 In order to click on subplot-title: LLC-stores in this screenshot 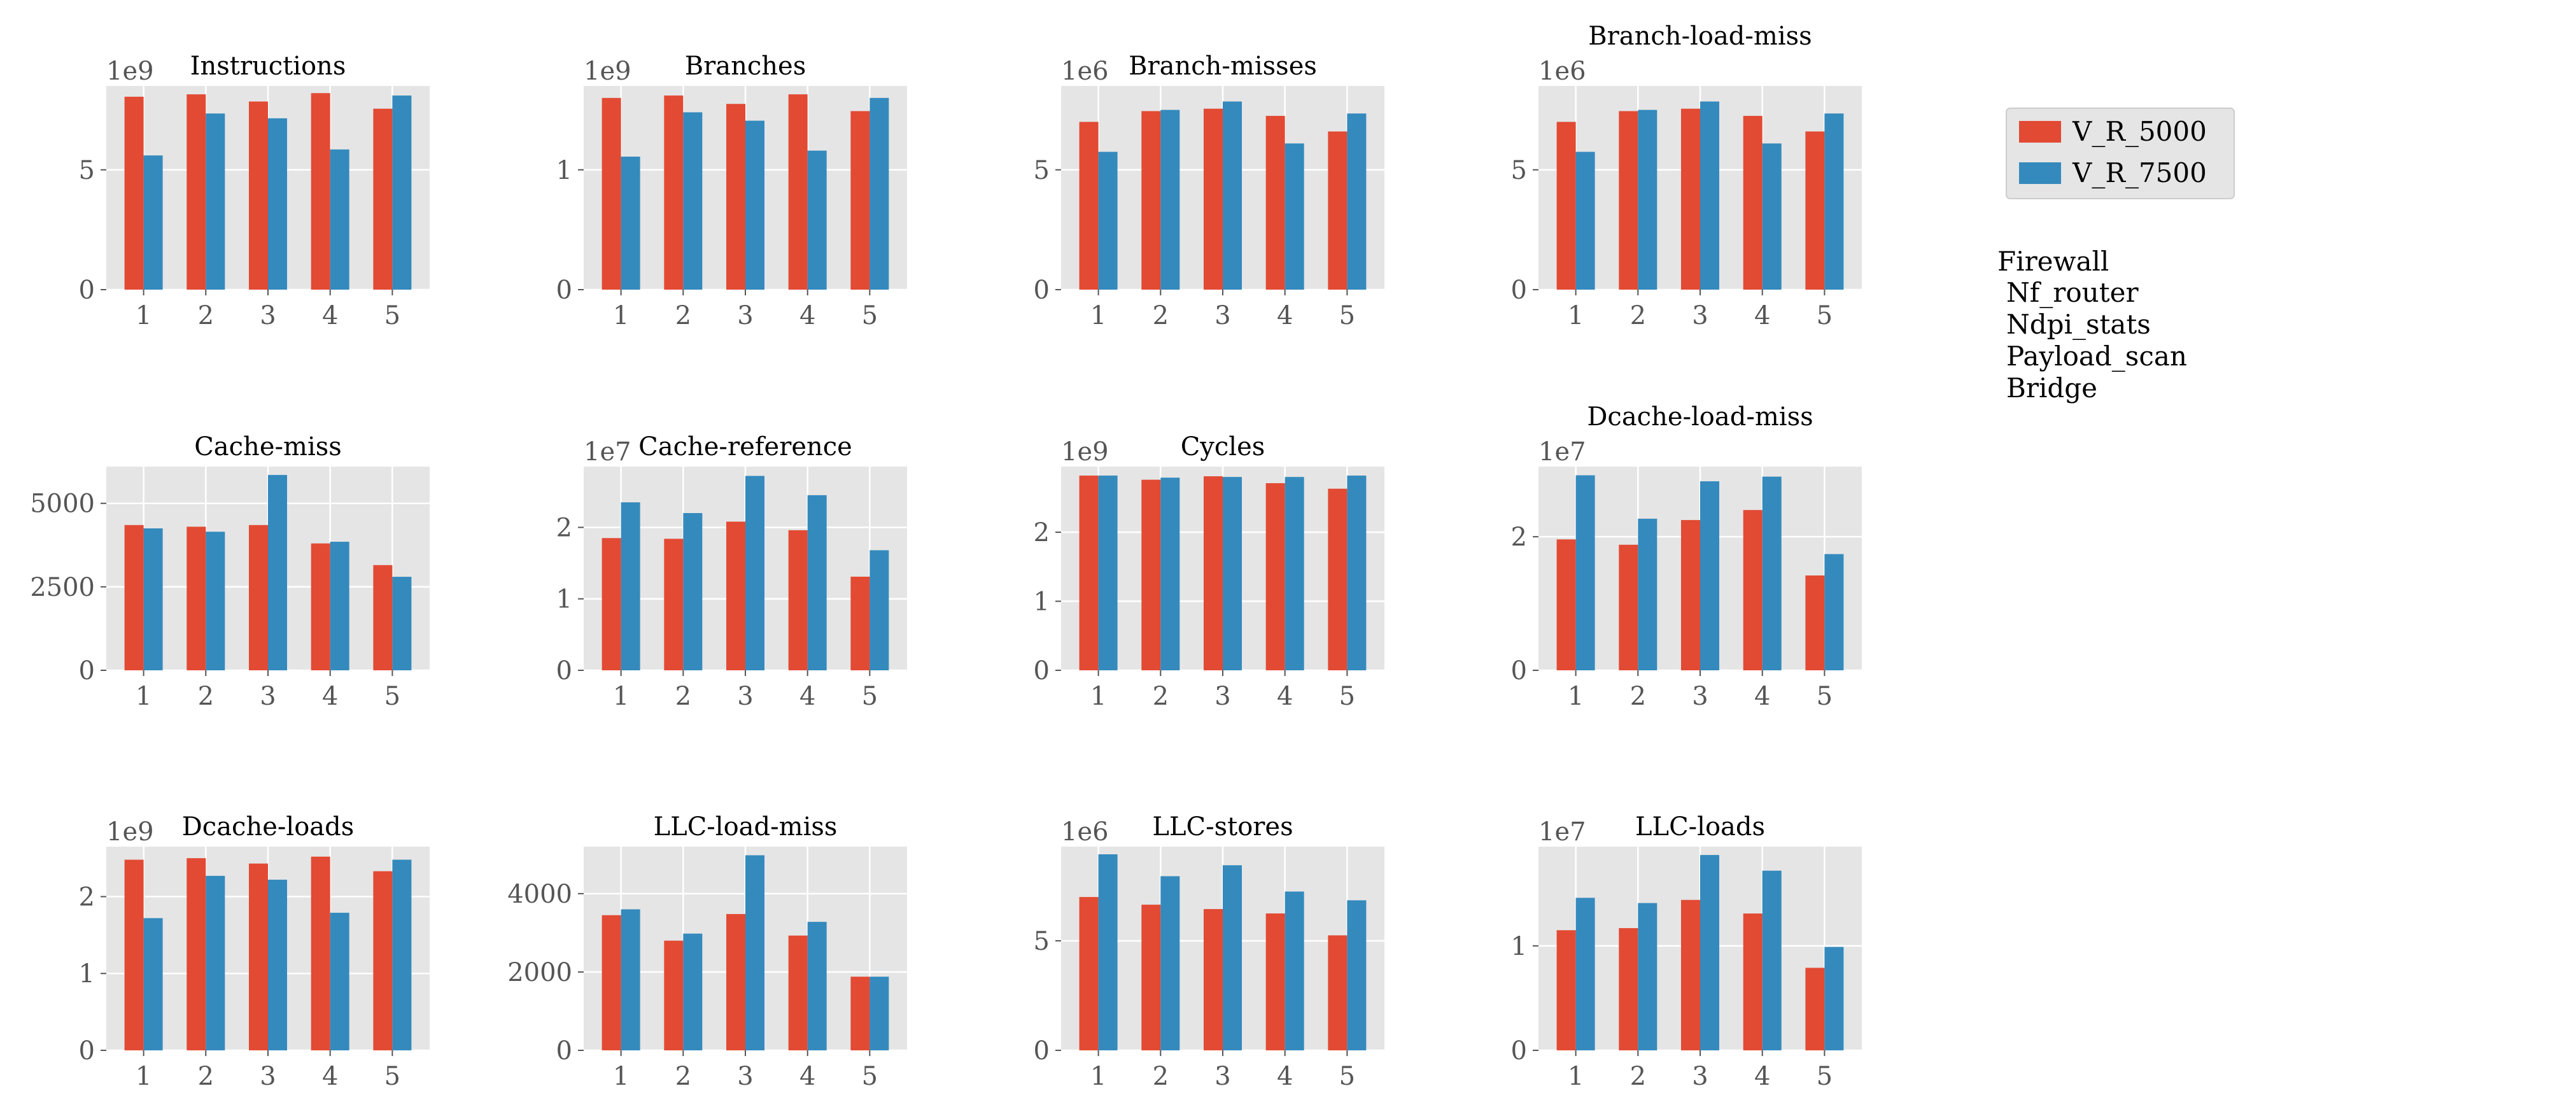, I will do `click(1223, 827)`.